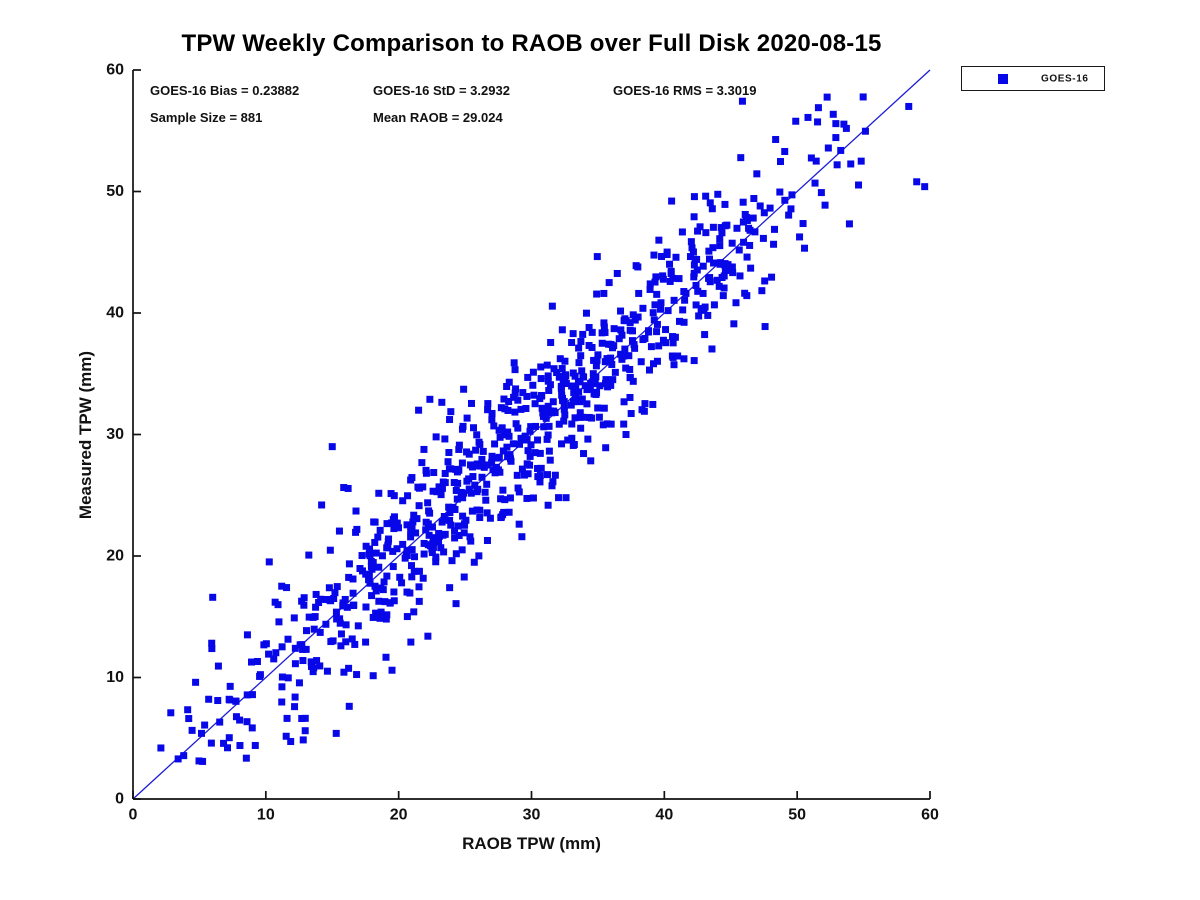  What do you see at coordinates (1003, 78) in the screenshot?
I see `legend-marker-square` at bounding box center [1003, 78].